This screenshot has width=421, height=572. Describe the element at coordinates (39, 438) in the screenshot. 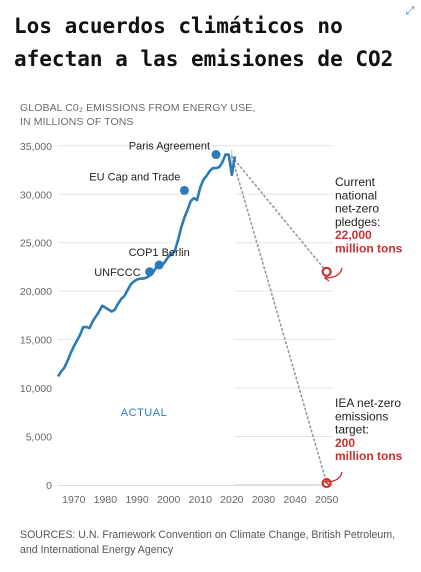

I see `y-tick-label: 5,000` at that location.